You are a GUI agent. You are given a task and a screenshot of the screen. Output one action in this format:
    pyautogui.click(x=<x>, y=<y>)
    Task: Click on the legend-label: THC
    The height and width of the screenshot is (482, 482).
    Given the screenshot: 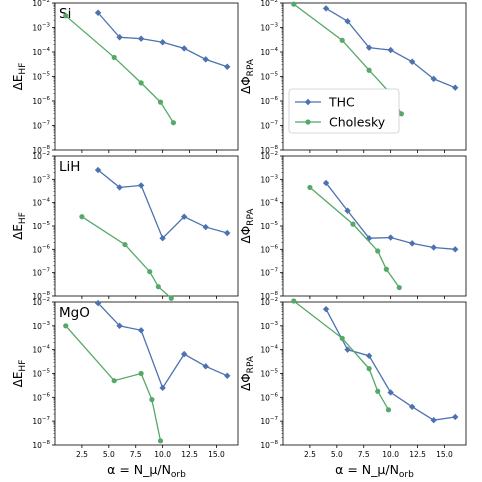 What is the action you would take?
    pyautogui.click(x=341, y=102)
    